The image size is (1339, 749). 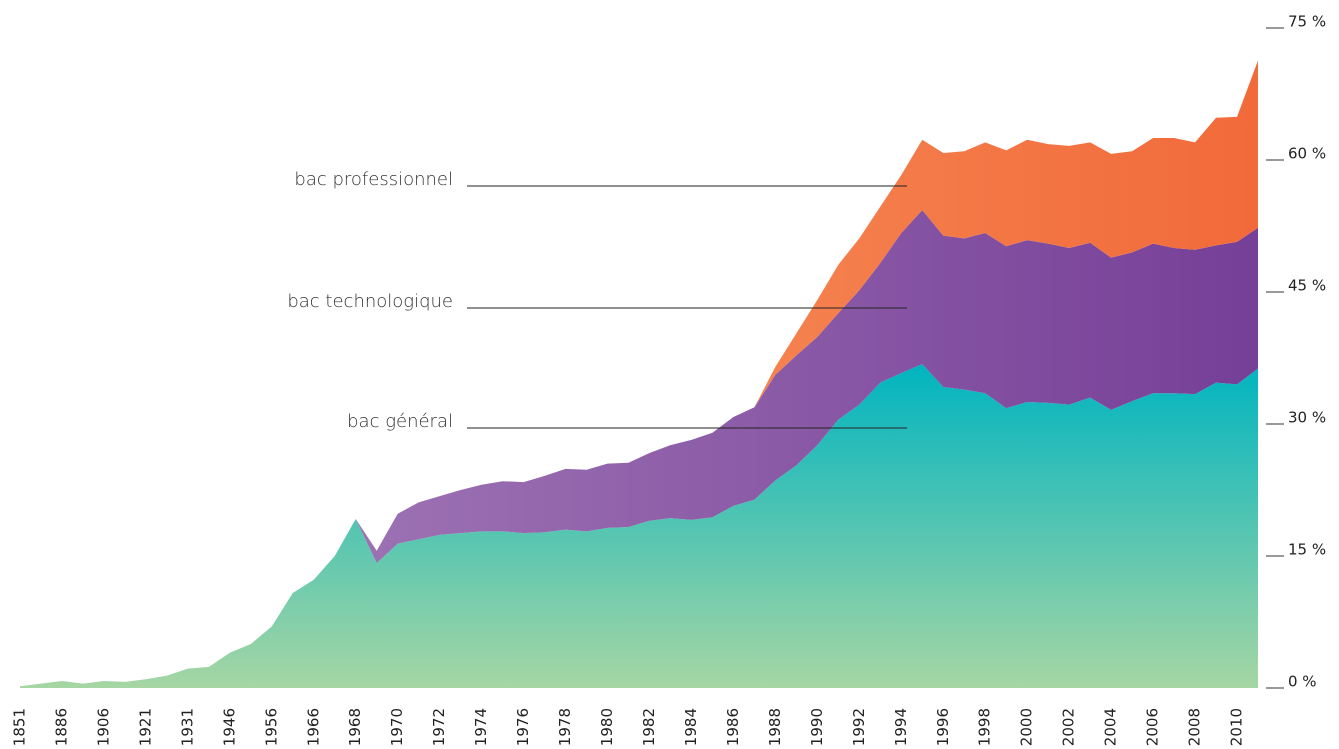 What do you see at coordinates (1111, 727) in the screenshot?
I see `x-tick-label: 2004` at bounding box center [1111, 727].